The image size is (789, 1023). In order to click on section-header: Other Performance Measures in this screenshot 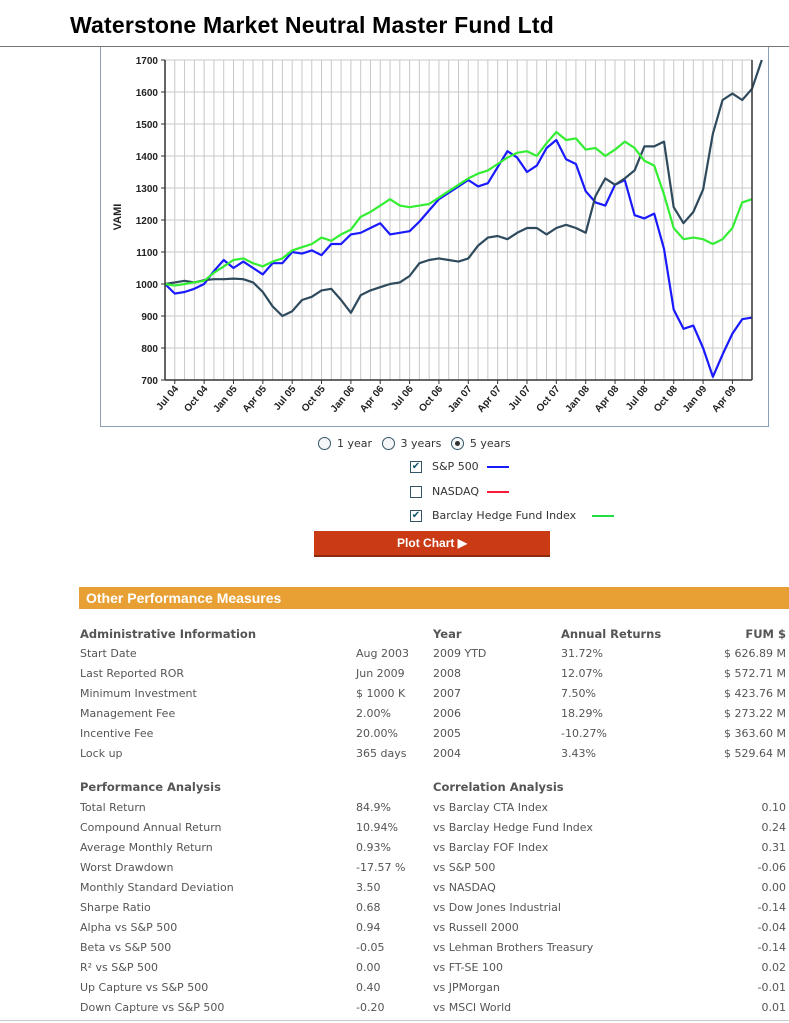, I will do `click(434, 598)`.